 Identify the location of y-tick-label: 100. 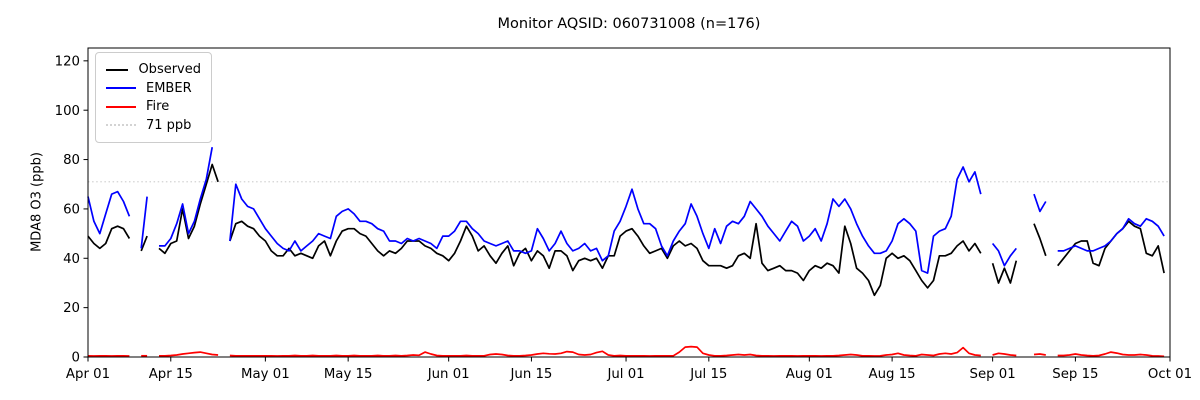
(67, 111).